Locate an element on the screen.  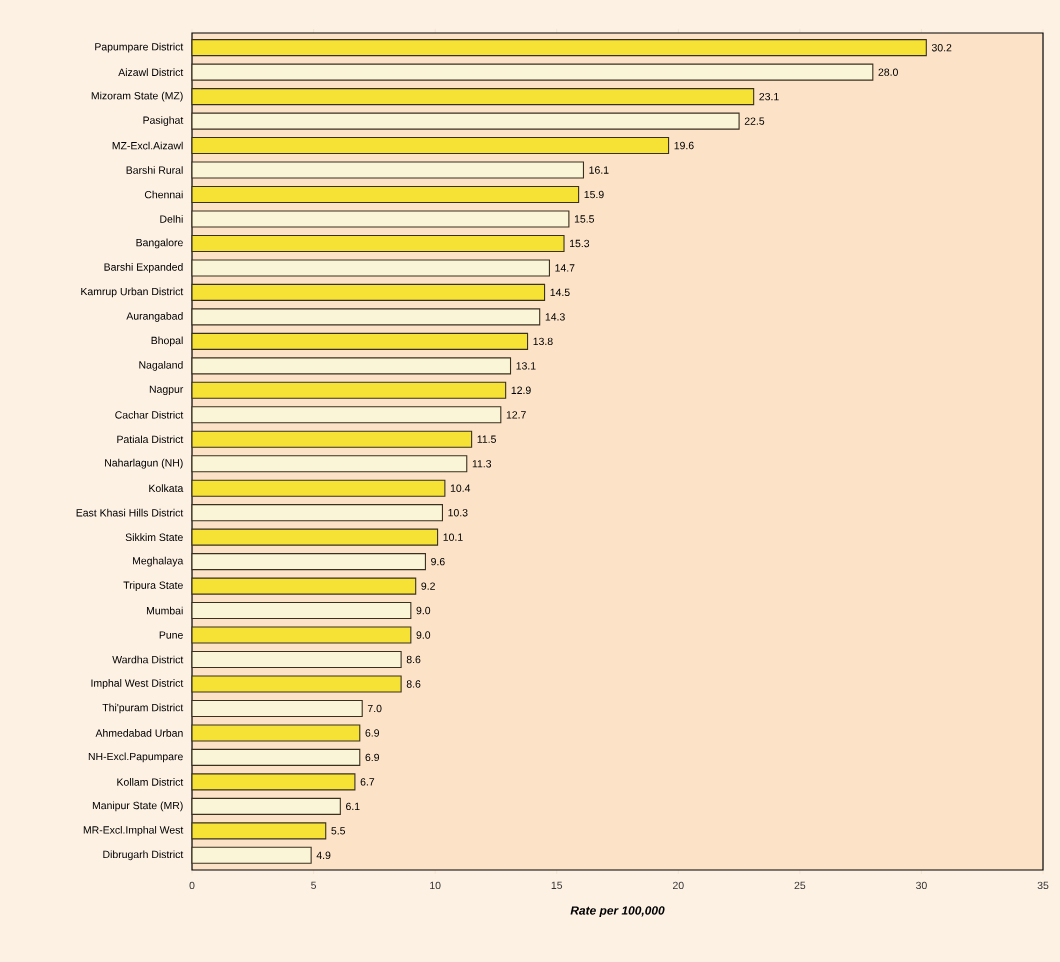
data-label: 10.3 is located at coordinates (458, 512).